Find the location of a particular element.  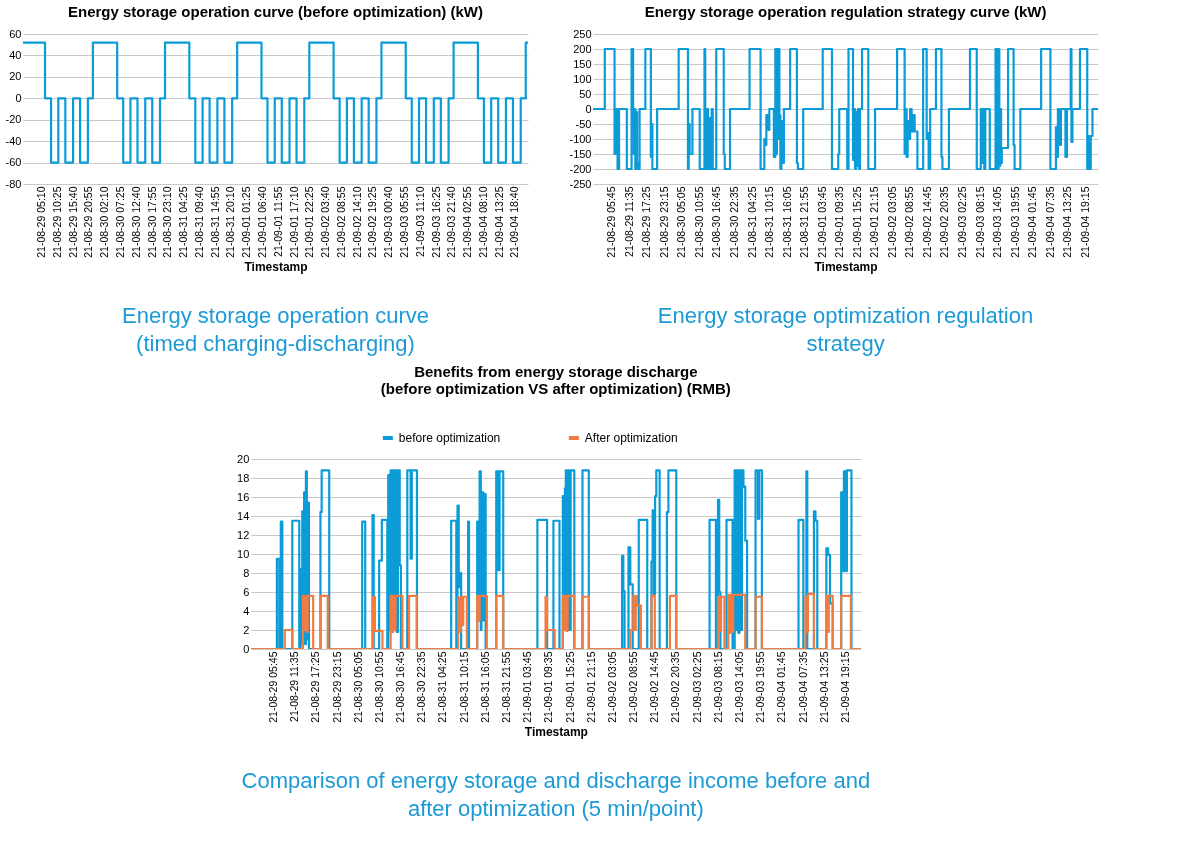

x-tick-label: 21-09-01 17:10 is located at coordinates (293, 222).